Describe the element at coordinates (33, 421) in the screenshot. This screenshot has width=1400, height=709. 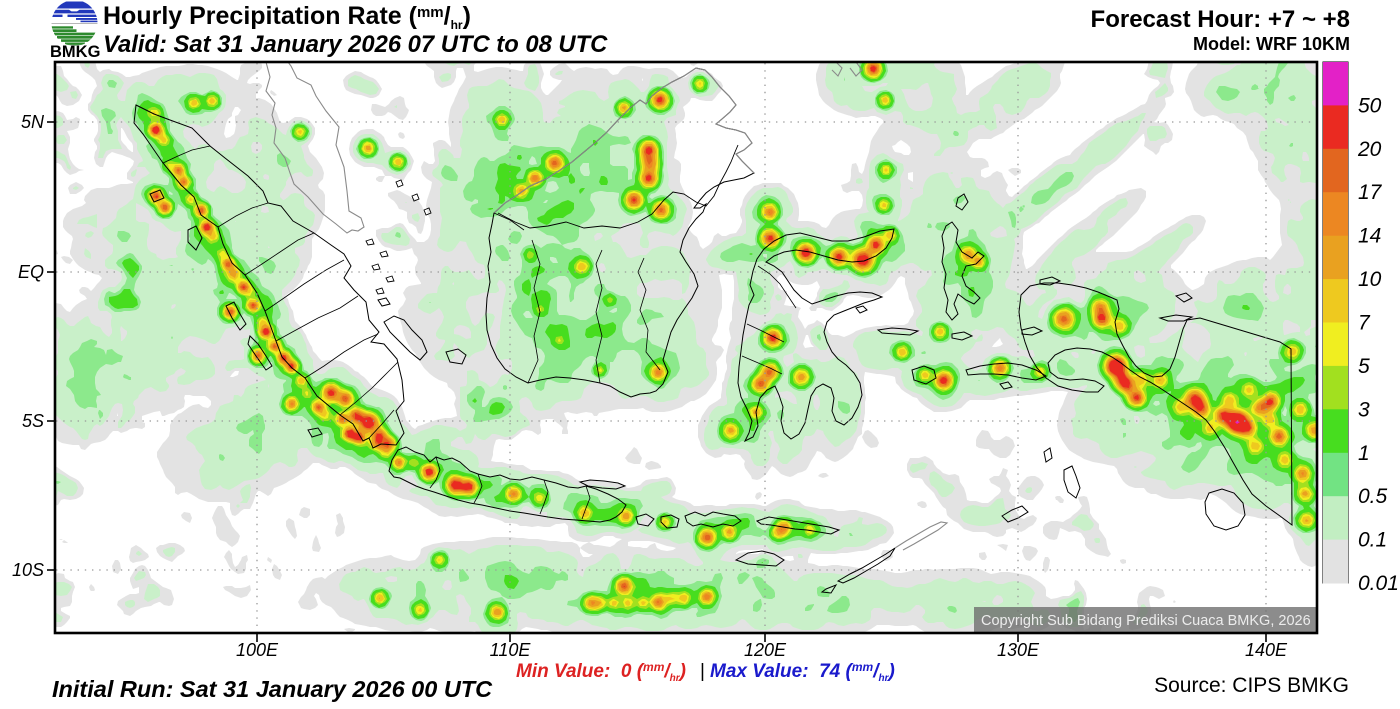
I see `svg-text: 5S` at that location.